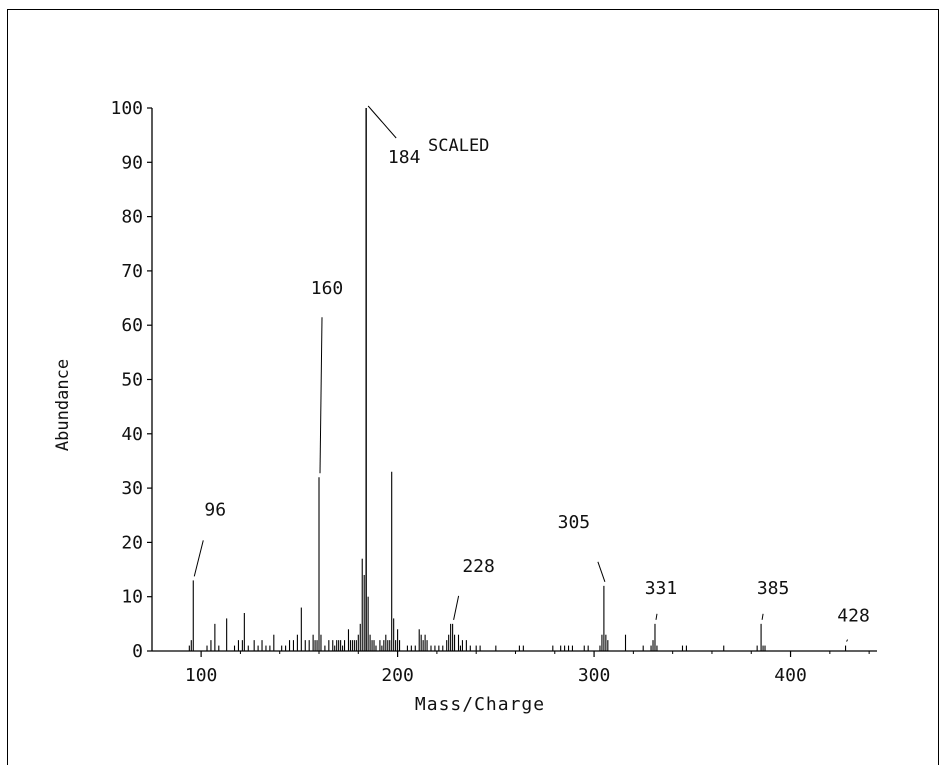 The width and height of the screenshot is (943, 767). Describe the element at coordinates (853, 616) in the screenshot. I see `peak-label-428: 428` at that location.